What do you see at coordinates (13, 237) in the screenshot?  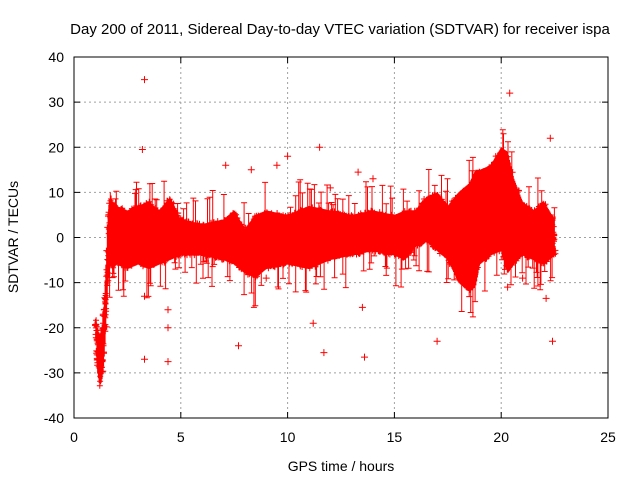 I see `y-axis-label: SDTVAR / TECUs` at bounding box center [13, 237].